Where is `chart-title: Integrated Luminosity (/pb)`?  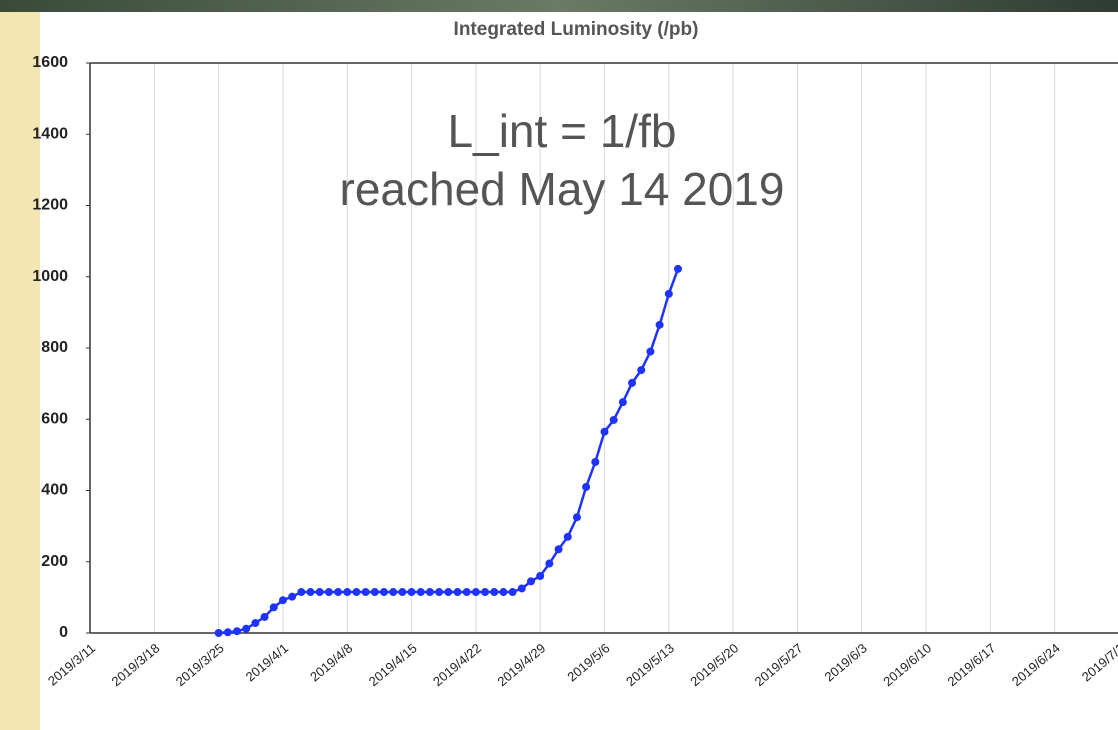
chart-title: Integrated Luminosity (/pb) is located at coordinates (576, 29).